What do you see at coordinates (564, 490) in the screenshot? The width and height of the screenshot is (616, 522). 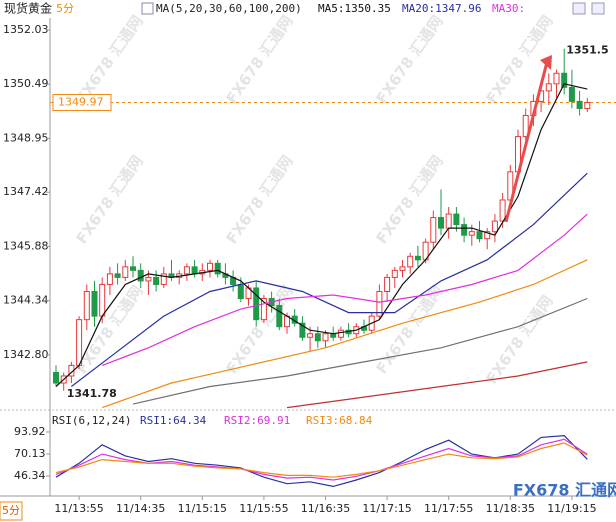 I see `logo: FX678 汇通网` at bounding box center [564, 490].